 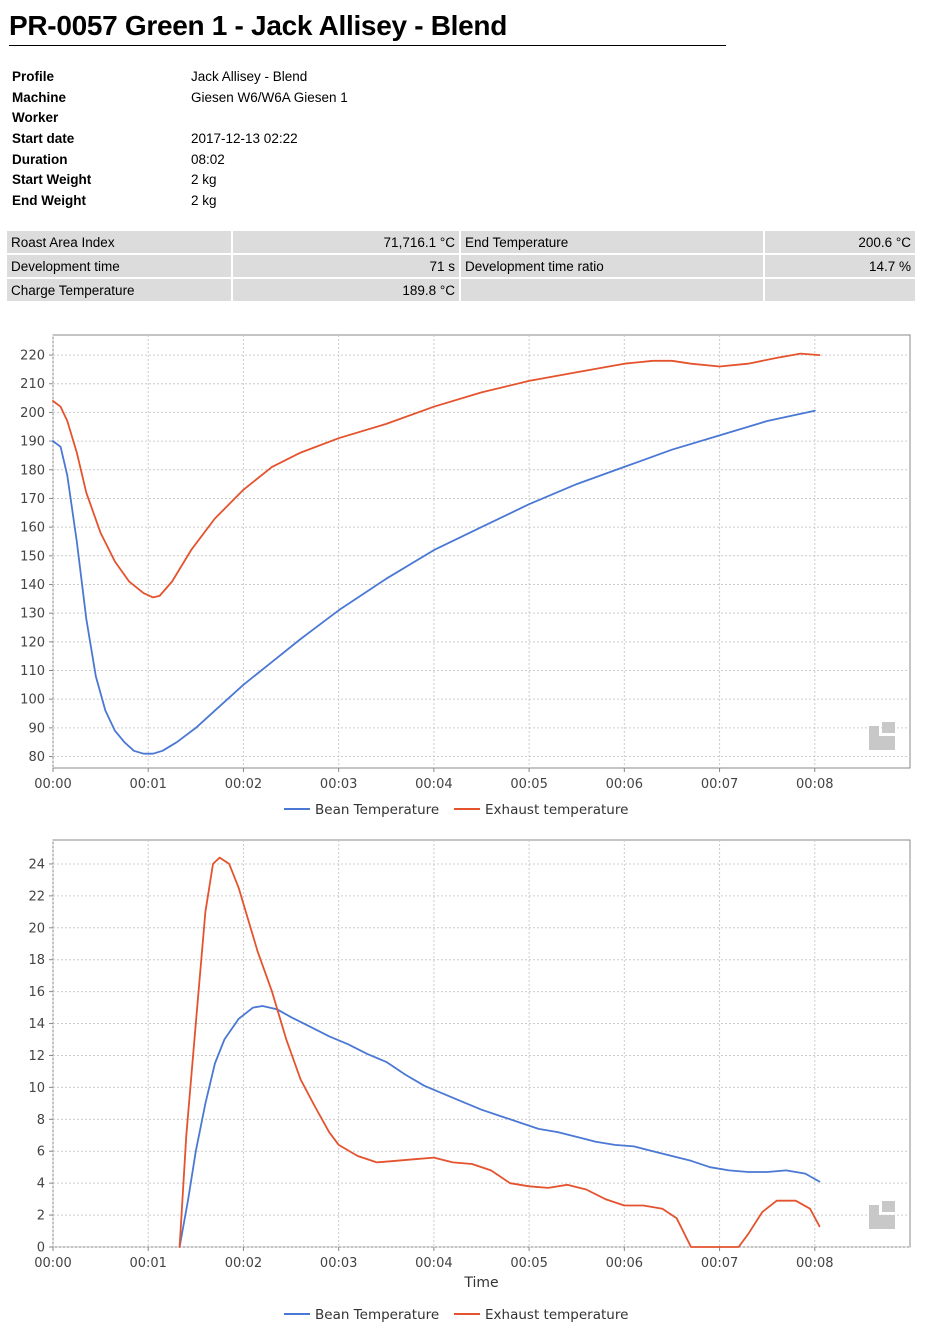 I want to click on info-value: 2017-12-13 02:22, so click(x=244, y=138).